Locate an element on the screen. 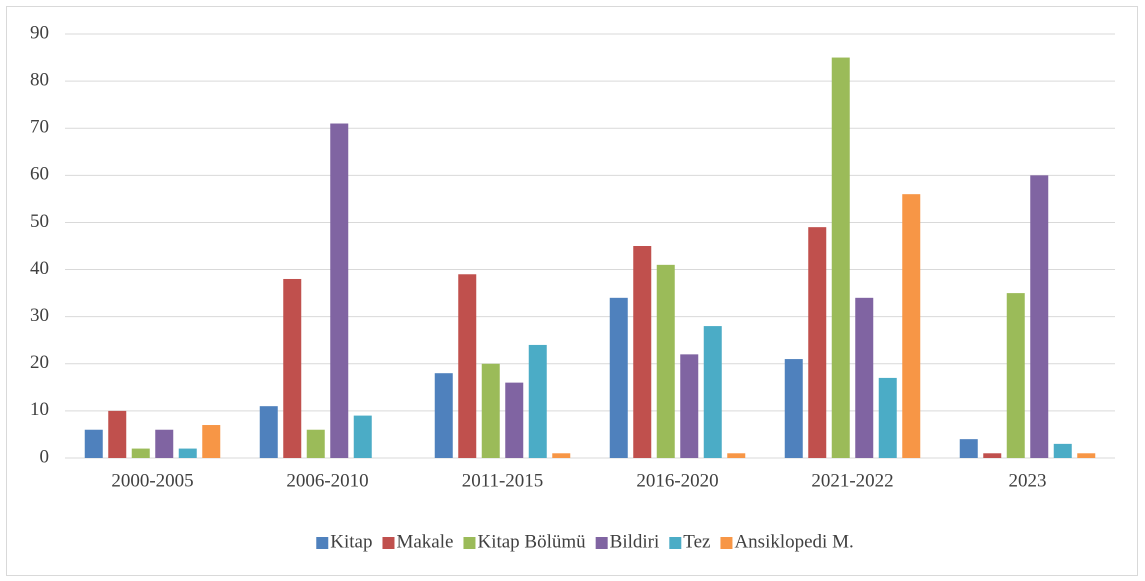 The height and width of the screenshot is (581, 1145). legend-label: Kitap Bölümü is located at coordinates (531, 541).